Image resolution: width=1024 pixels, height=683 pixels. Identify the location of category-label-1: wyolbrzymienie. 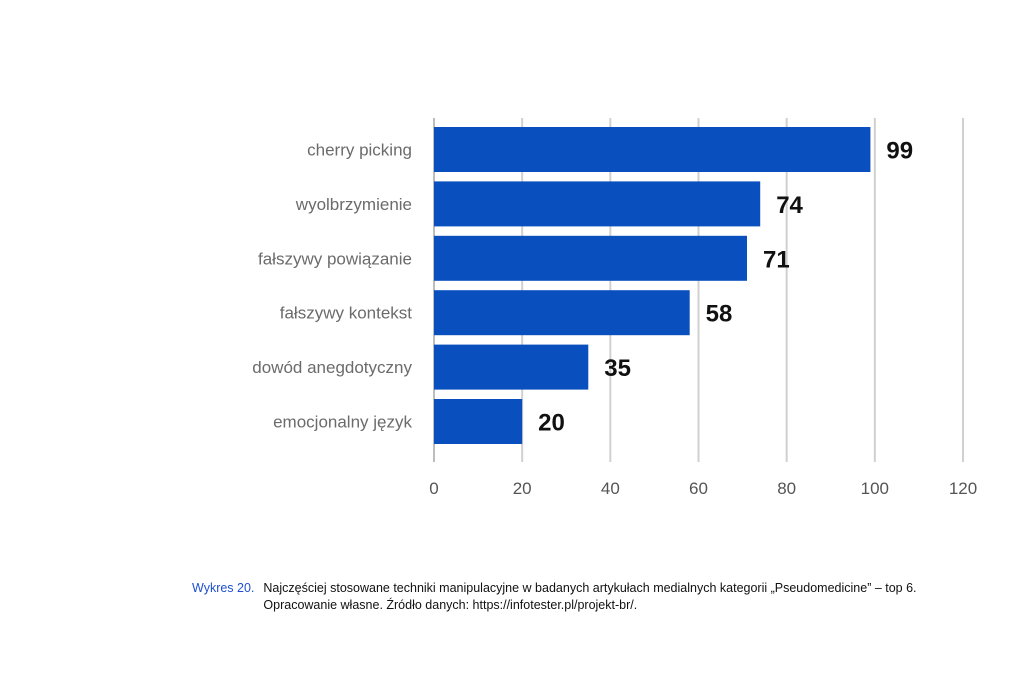
(353, 204).